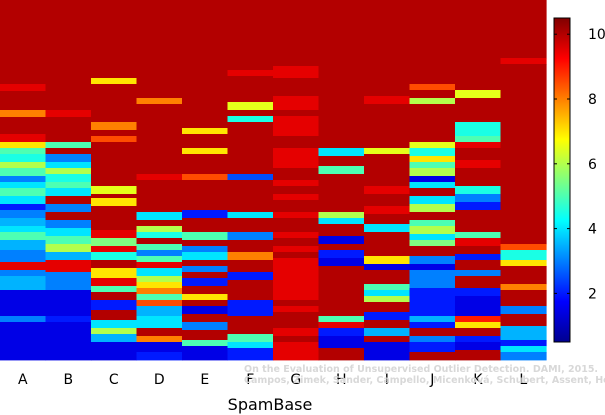 Image resolution: width=605 pixels, height=415 pixels. What do you see at coordinates (295, 380) in the screenshot?
I see `x-tick-label-G: G` at bounding box center [295, 380].